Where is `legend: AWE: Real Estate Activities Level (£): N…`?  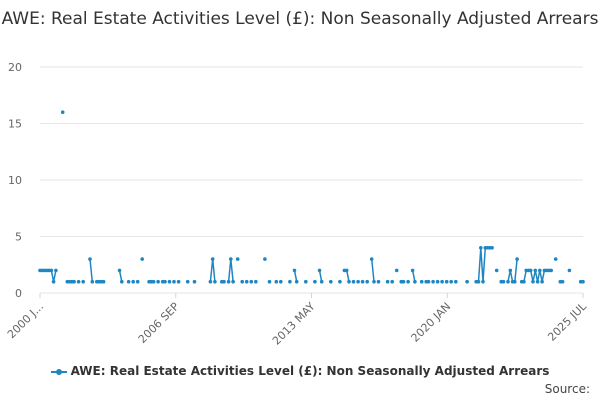
legend: AWE: Real Estate Activities Level (£): N… is located at coordinates (300, 371).